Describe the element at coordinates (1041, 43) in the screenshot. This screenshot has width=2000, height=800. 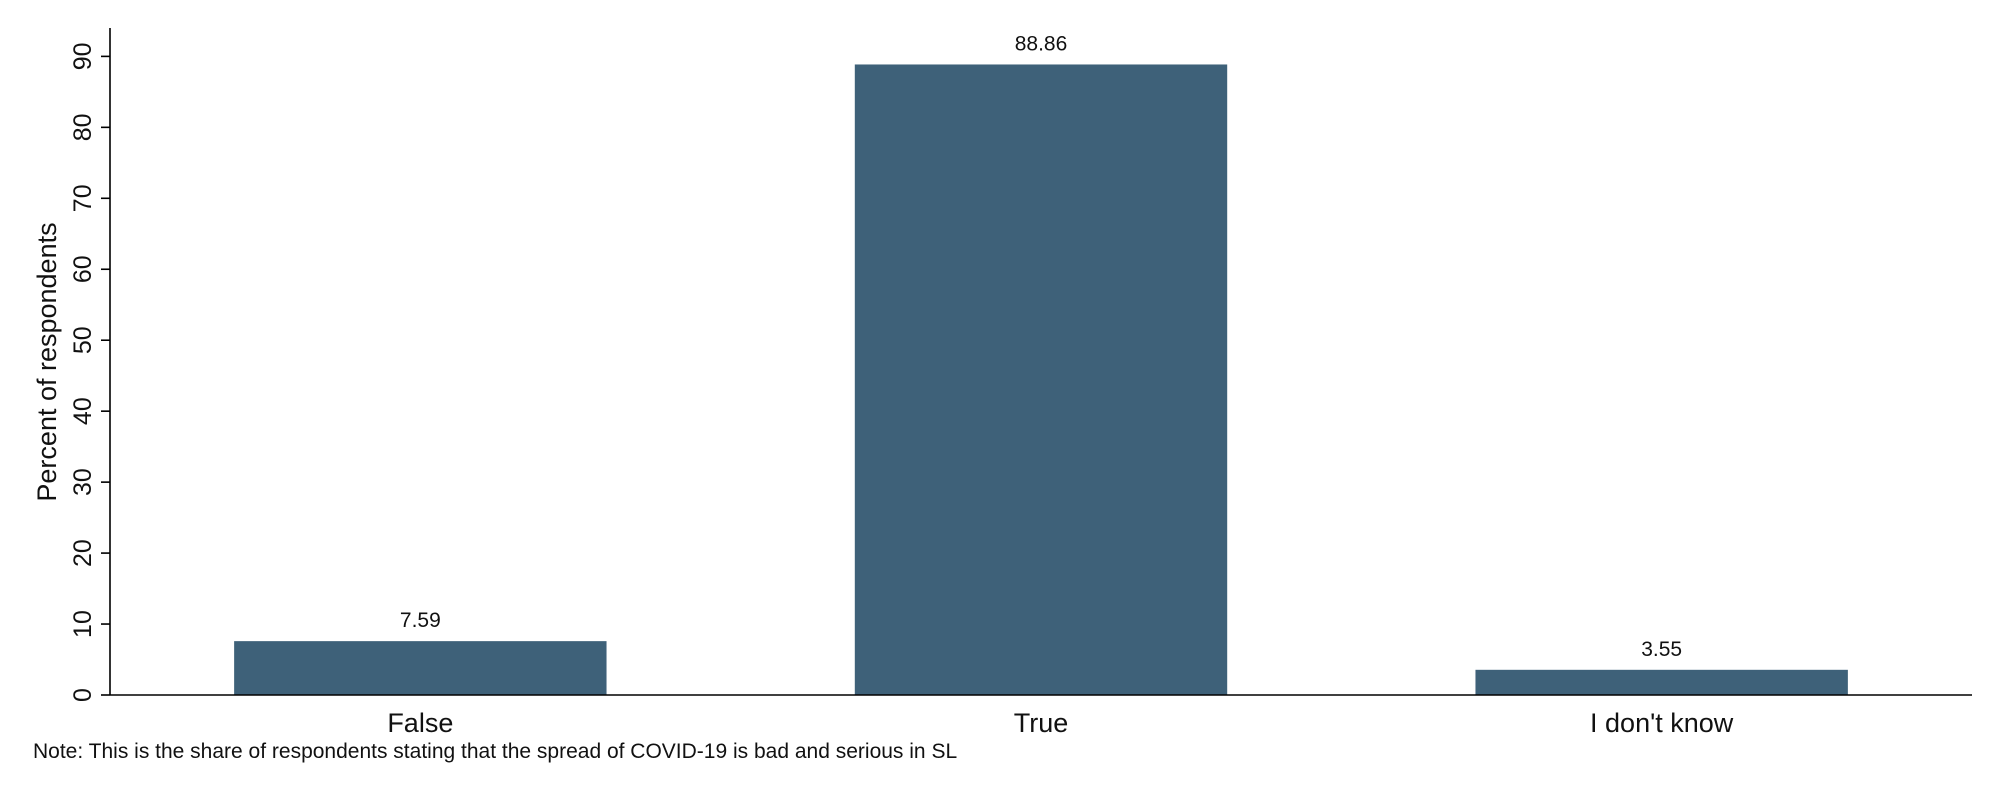
I see `bar-value-label: 88.86` at that location.